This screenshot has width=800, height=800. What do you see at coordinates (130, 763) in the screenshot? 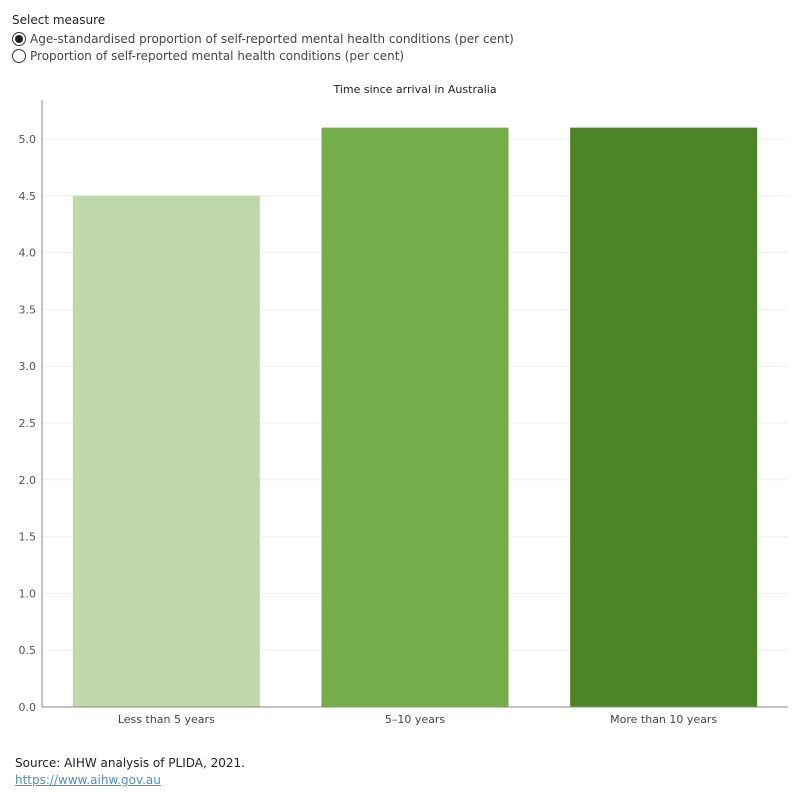
I see `source-note: Source: AIHW analysis of PLIDA, 2021.` at bounding box center [130, 763].